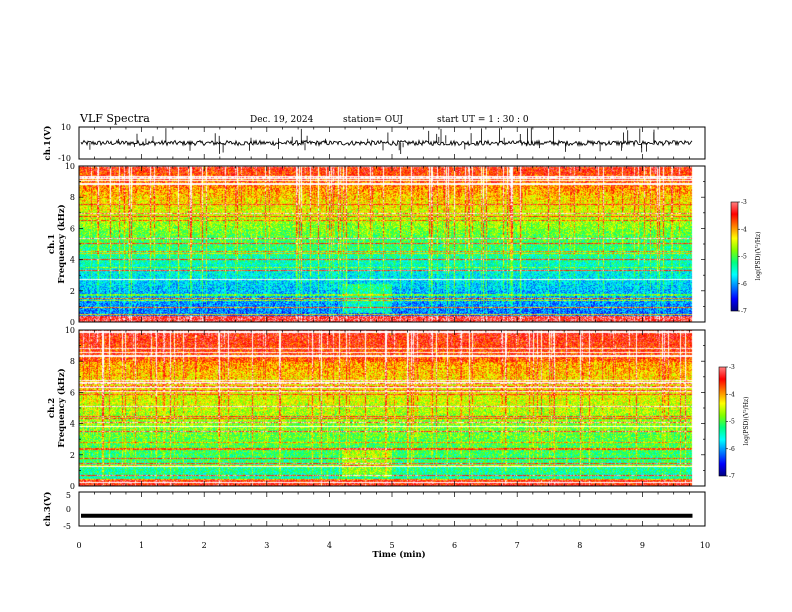 The width and height of the screenshot is (792, 612). I want to click on ch3-waveform-ylabel: ch.3(V), so click(47, 509).